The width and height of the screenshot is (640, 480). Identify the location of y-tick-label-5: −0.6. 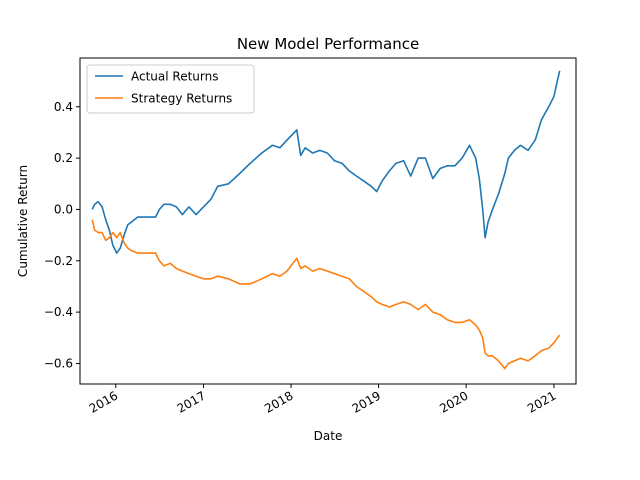
(58, 363).